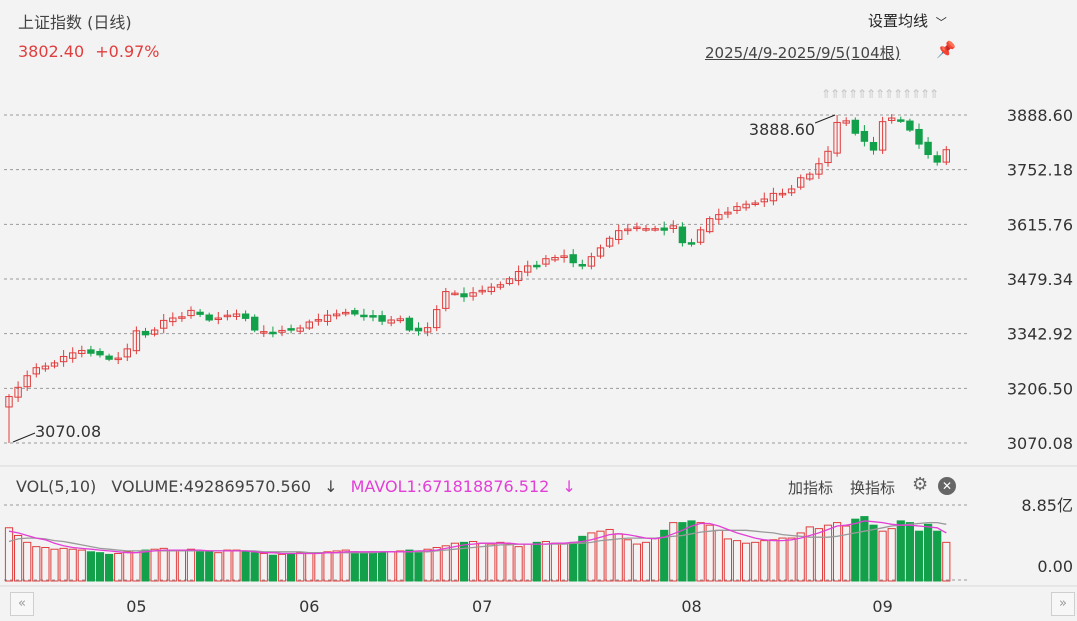 This screenshot has width=1077, height=621. I want to click on pin-icon: 📌, so click(946, 49).